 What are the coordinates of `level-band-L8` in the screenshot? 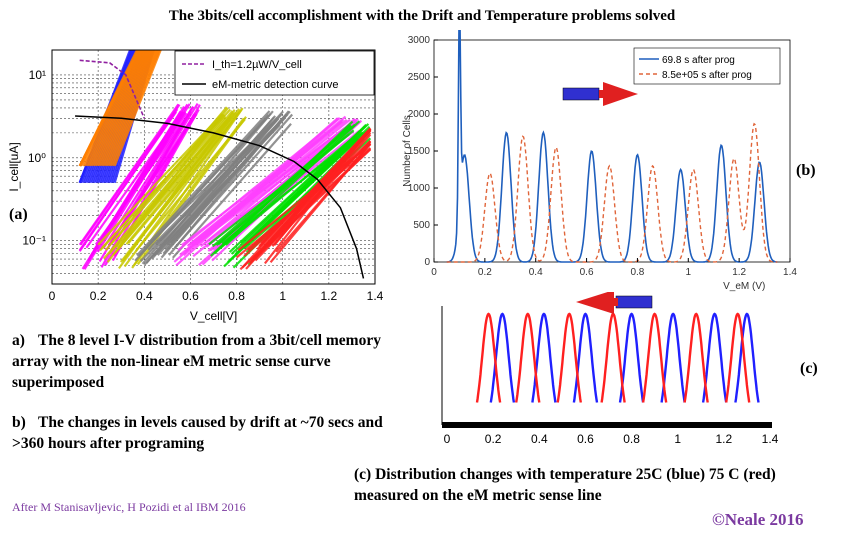 It's located at (303, 199).